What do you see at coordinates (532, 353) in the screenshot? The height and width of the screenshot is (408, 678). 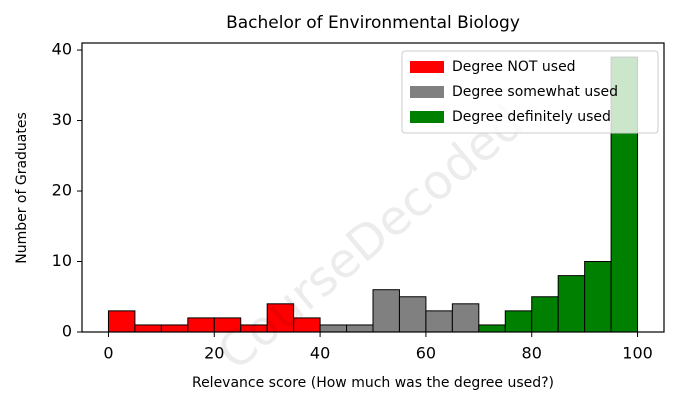 I see `x-tick-label: 80` at bounding box center [532, 353].